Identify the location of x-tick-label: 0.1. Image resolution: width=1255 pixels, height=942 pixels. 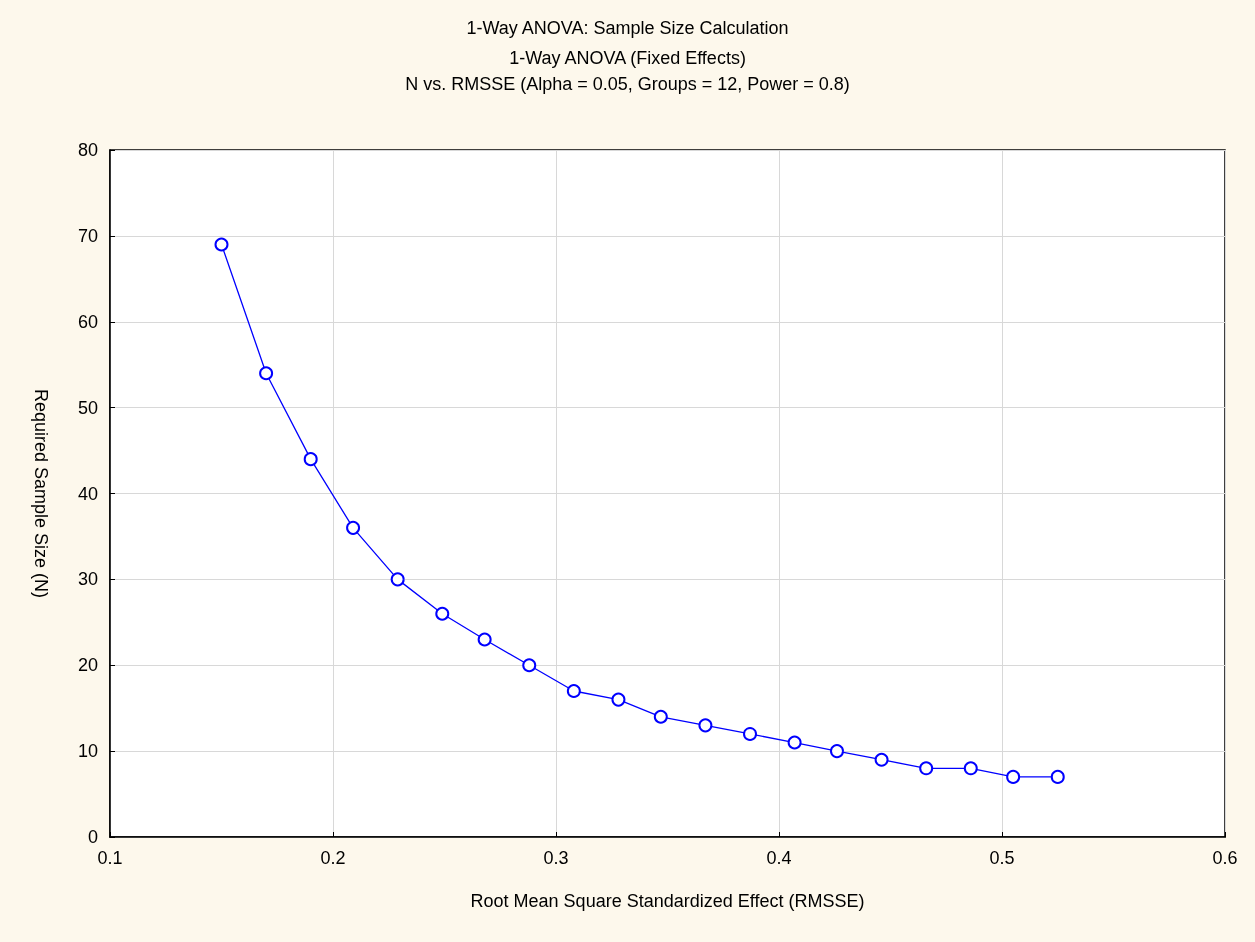
(110, 858).